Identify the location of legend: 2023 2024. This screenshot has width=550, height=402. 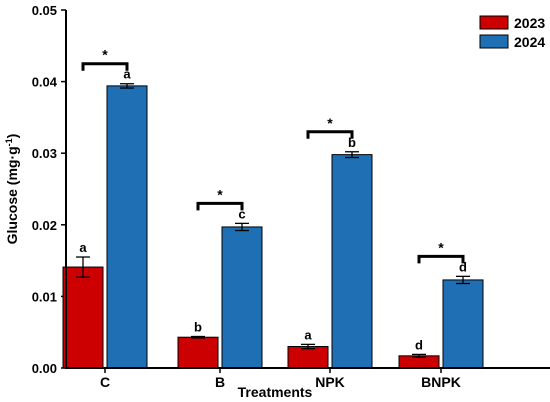
(512, 32).